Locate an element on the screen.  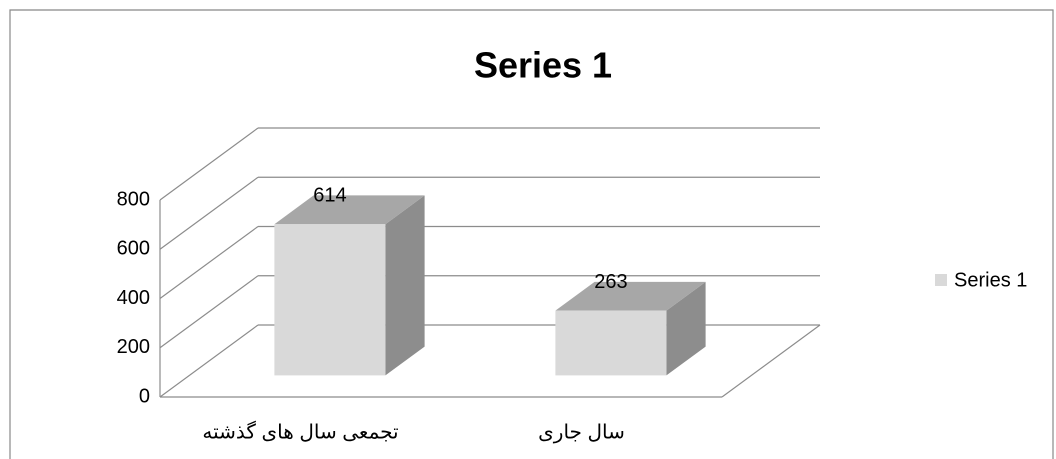
chart-title: Series 1 is located at coordinates (543, 65).